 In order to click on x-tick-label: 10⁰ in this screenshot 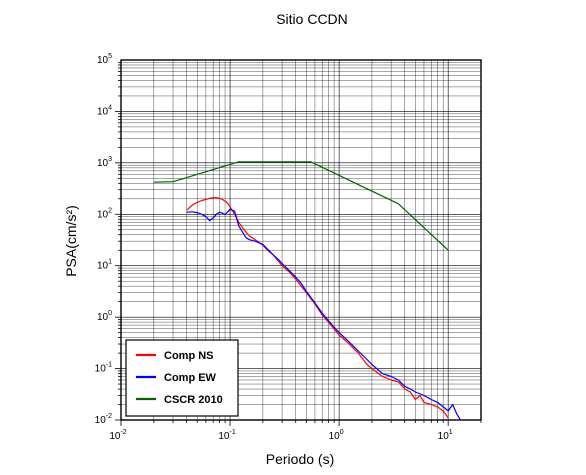, I will do `click(336, 435)`.